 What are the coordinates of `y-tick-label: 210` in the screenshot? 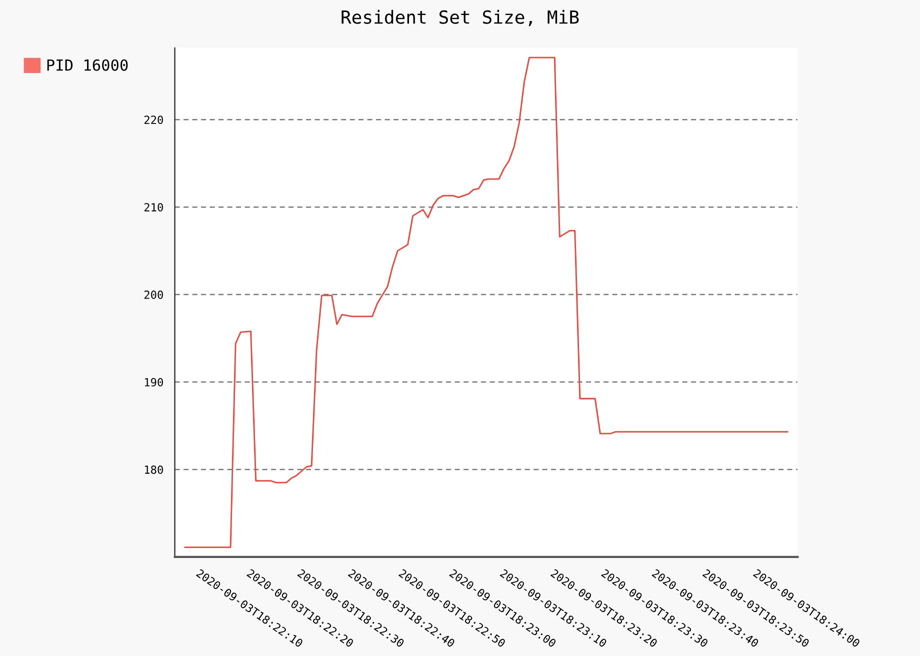 It's located at (153, 207).